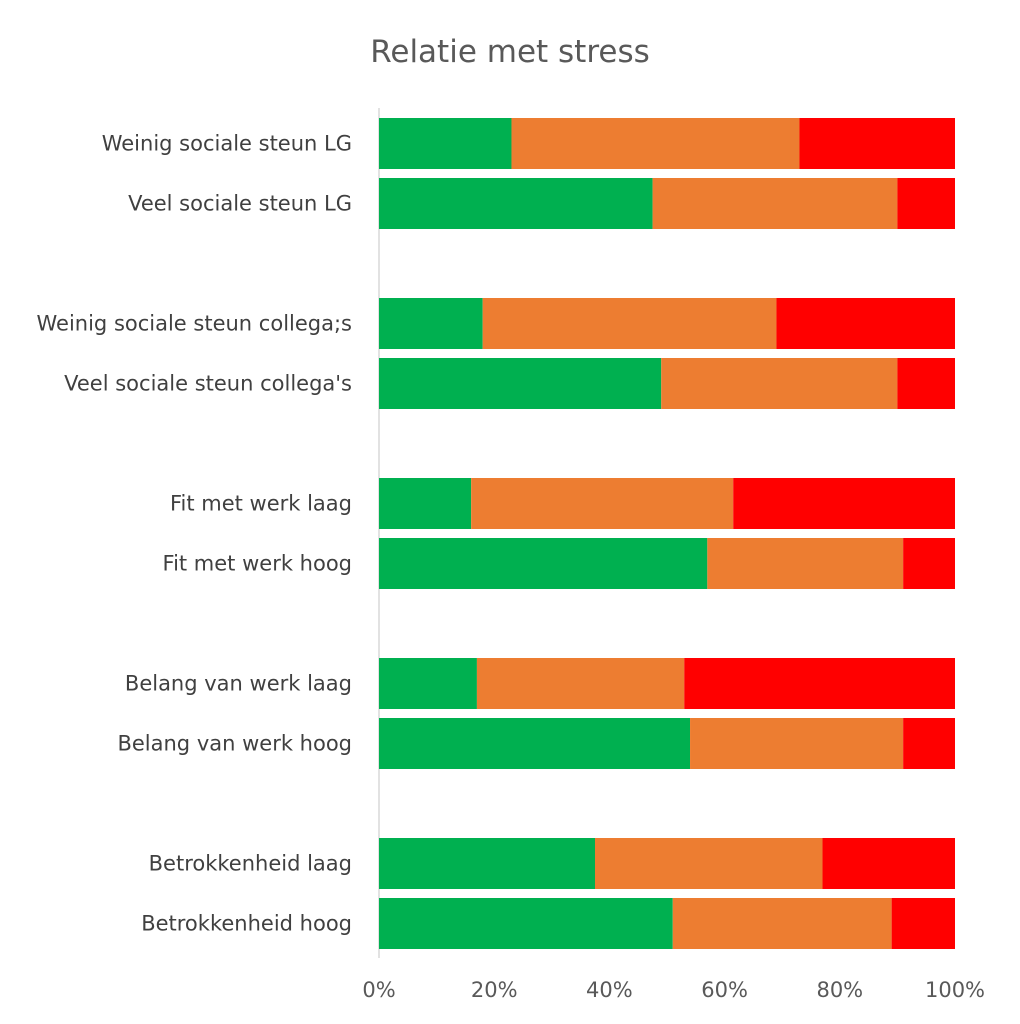 Image resolution: width=1020 pixels, height=1024 pixels. What do you see at coordinates (257, 564) in the screenshot?
I see `category-label: Fit met werk hoog` at bounding box center [257, 564].